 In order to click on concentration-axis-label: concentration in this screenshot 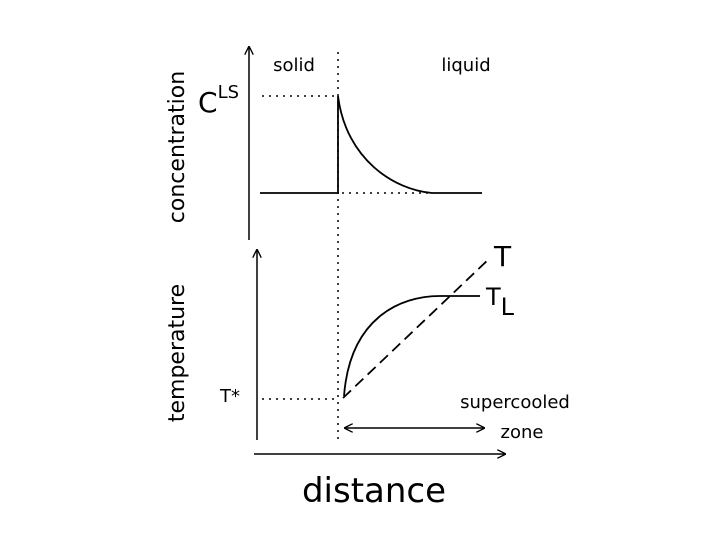, I will do `click(177, 147)`.